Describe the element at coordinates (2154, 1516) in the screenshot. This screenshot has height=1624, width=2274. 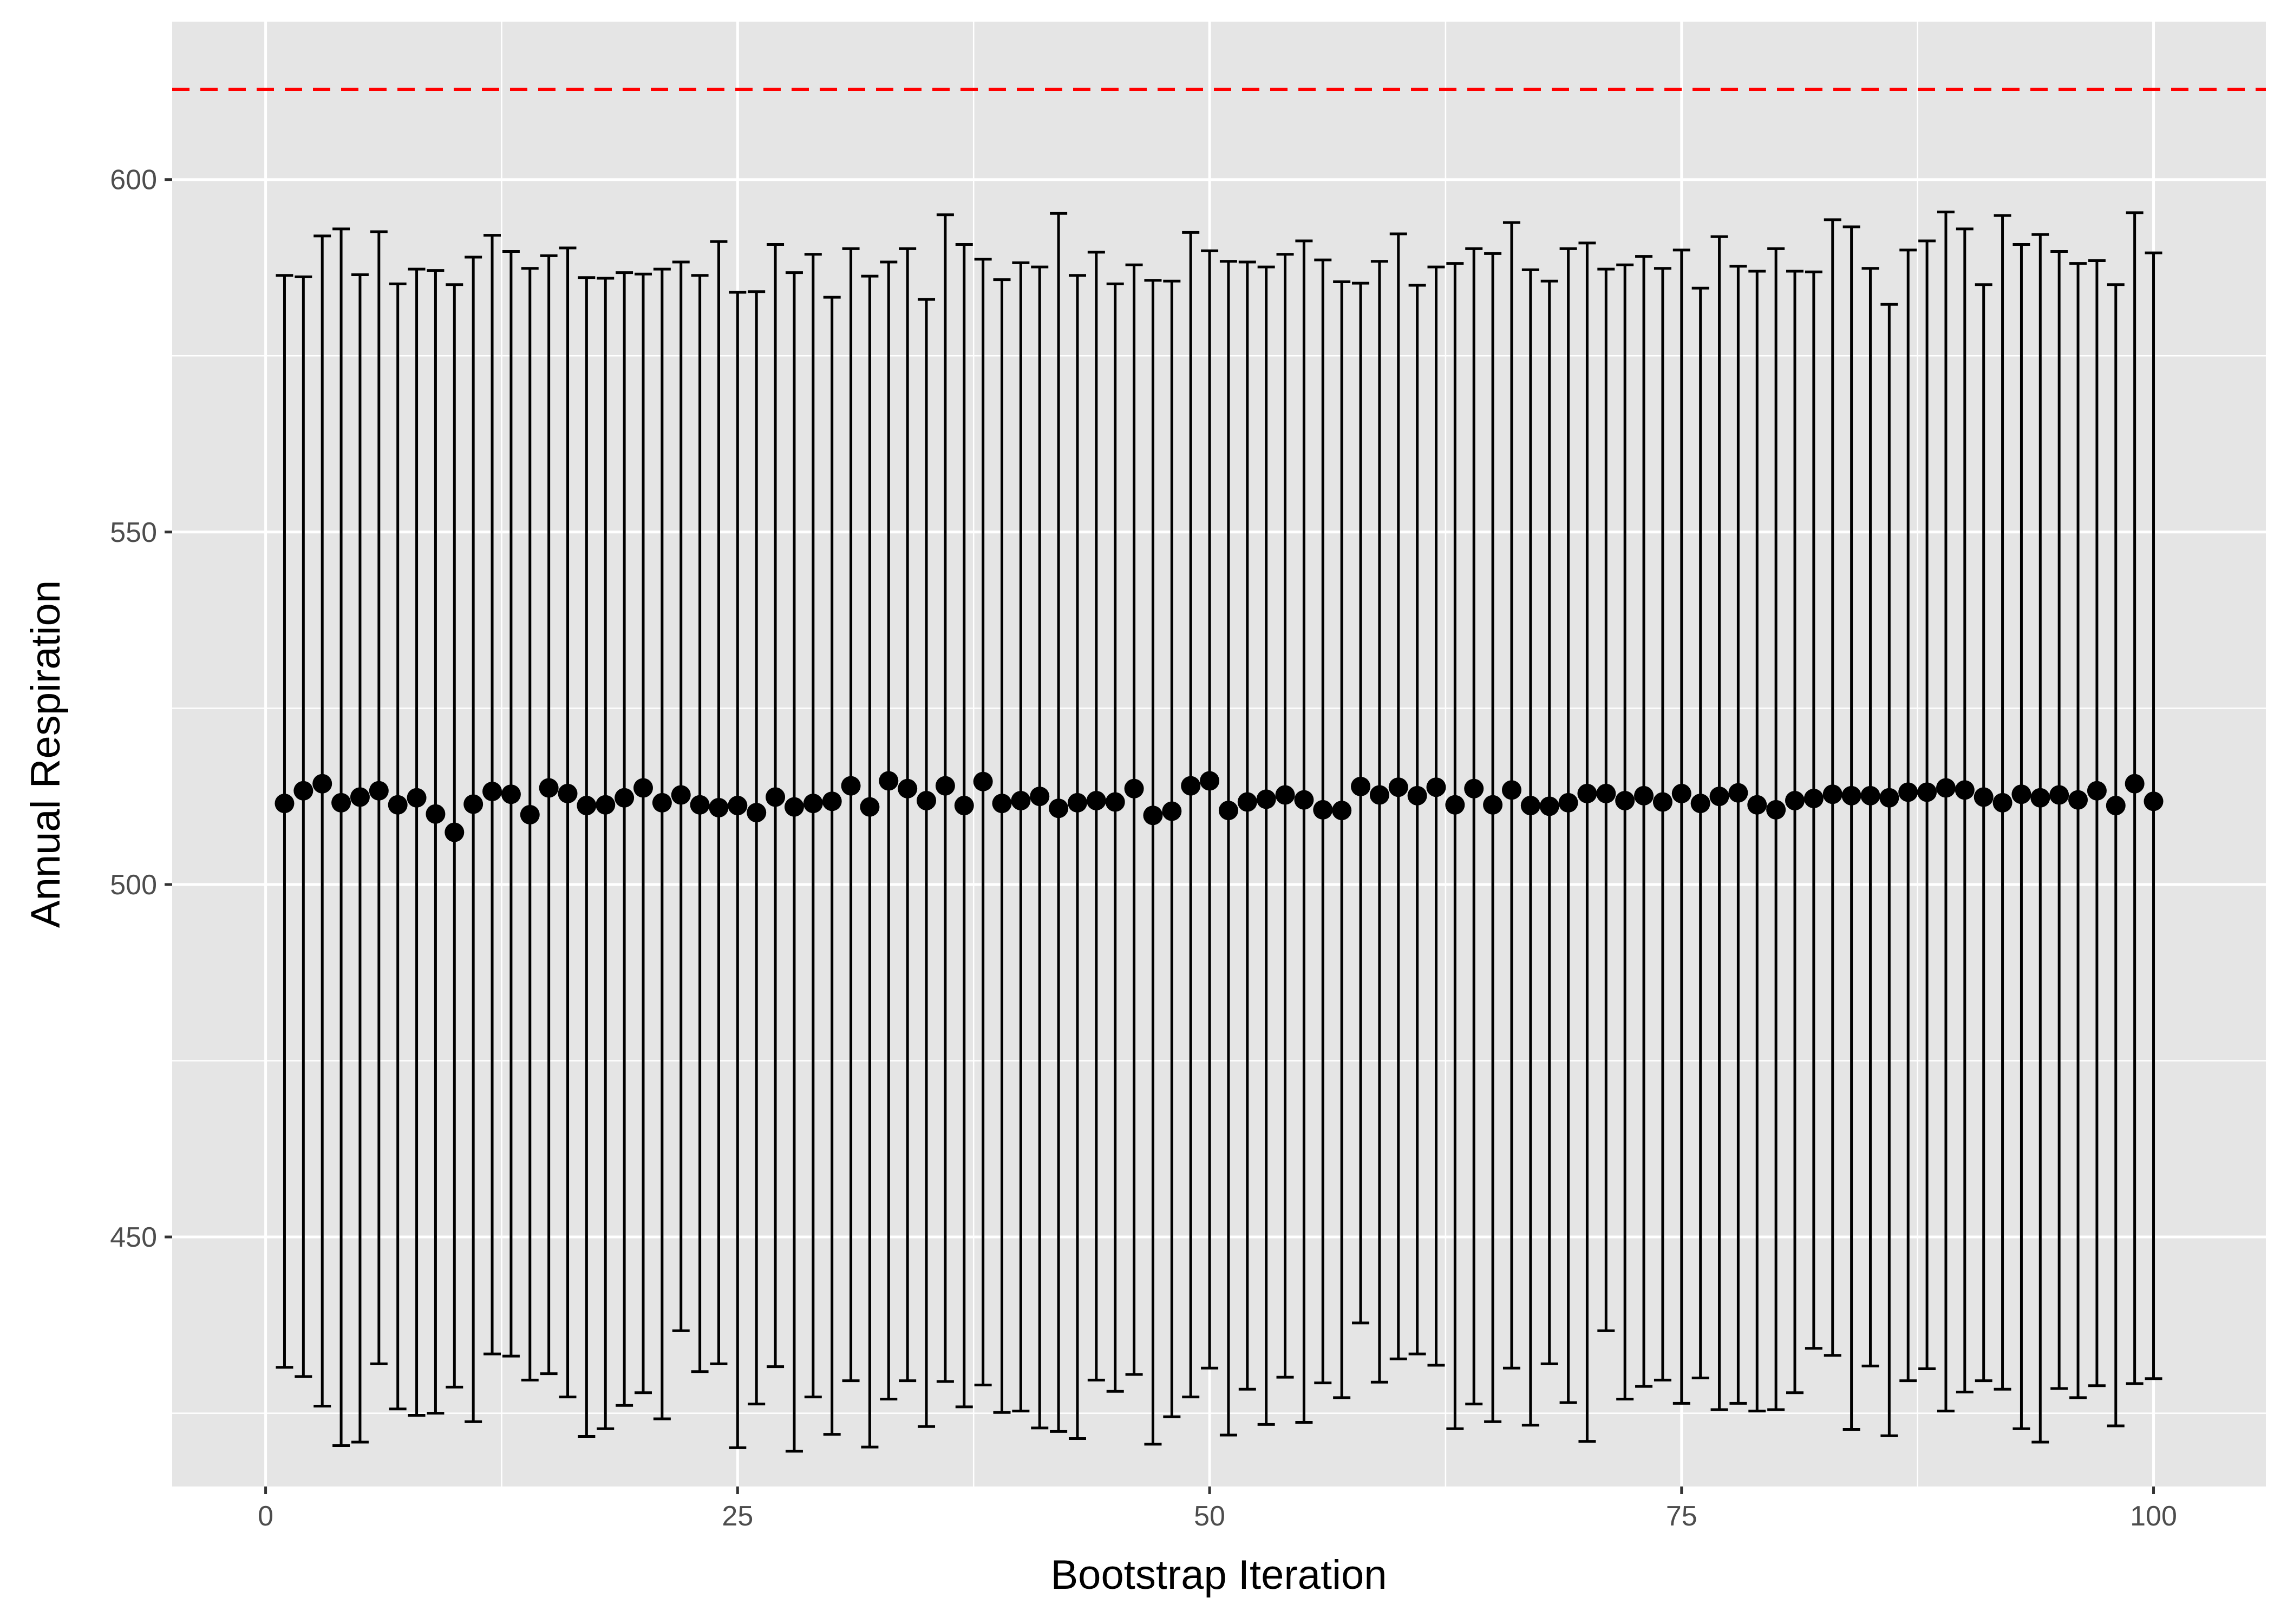
I see `x-tick-label: 100` at that location.